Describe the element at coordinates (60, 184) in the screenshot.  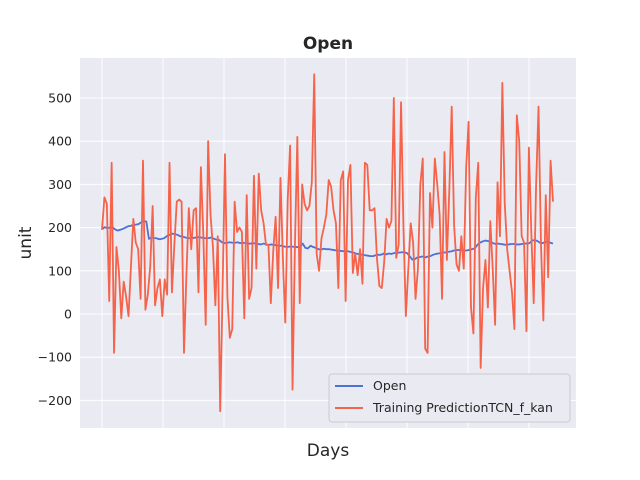
I see `y-tick-label: 300` at that location.